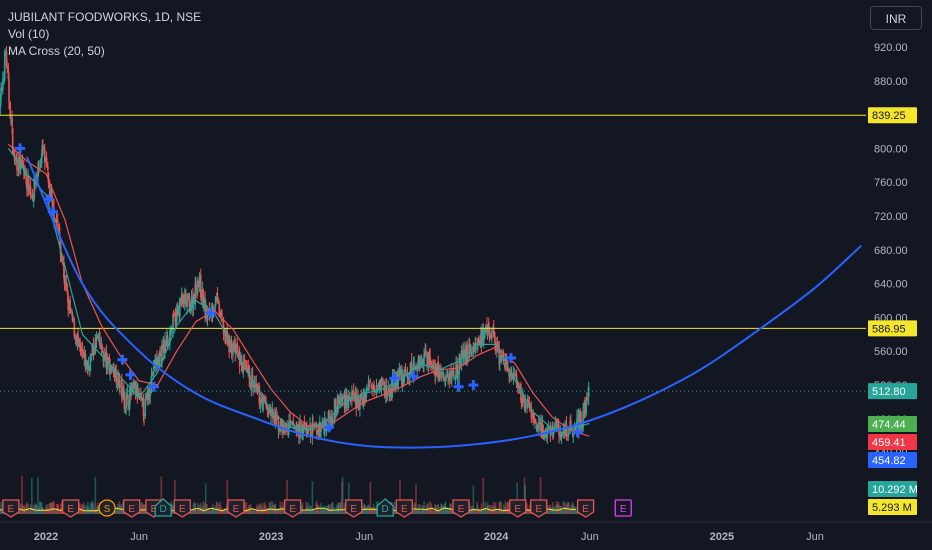 This screenshot has height=550, width=932. What do you see at coordinates (56, 51) in the screenshot?
I see `ma-cross-indicator-label: MA Cross (20, 50)` at bounding box center [56, 51].